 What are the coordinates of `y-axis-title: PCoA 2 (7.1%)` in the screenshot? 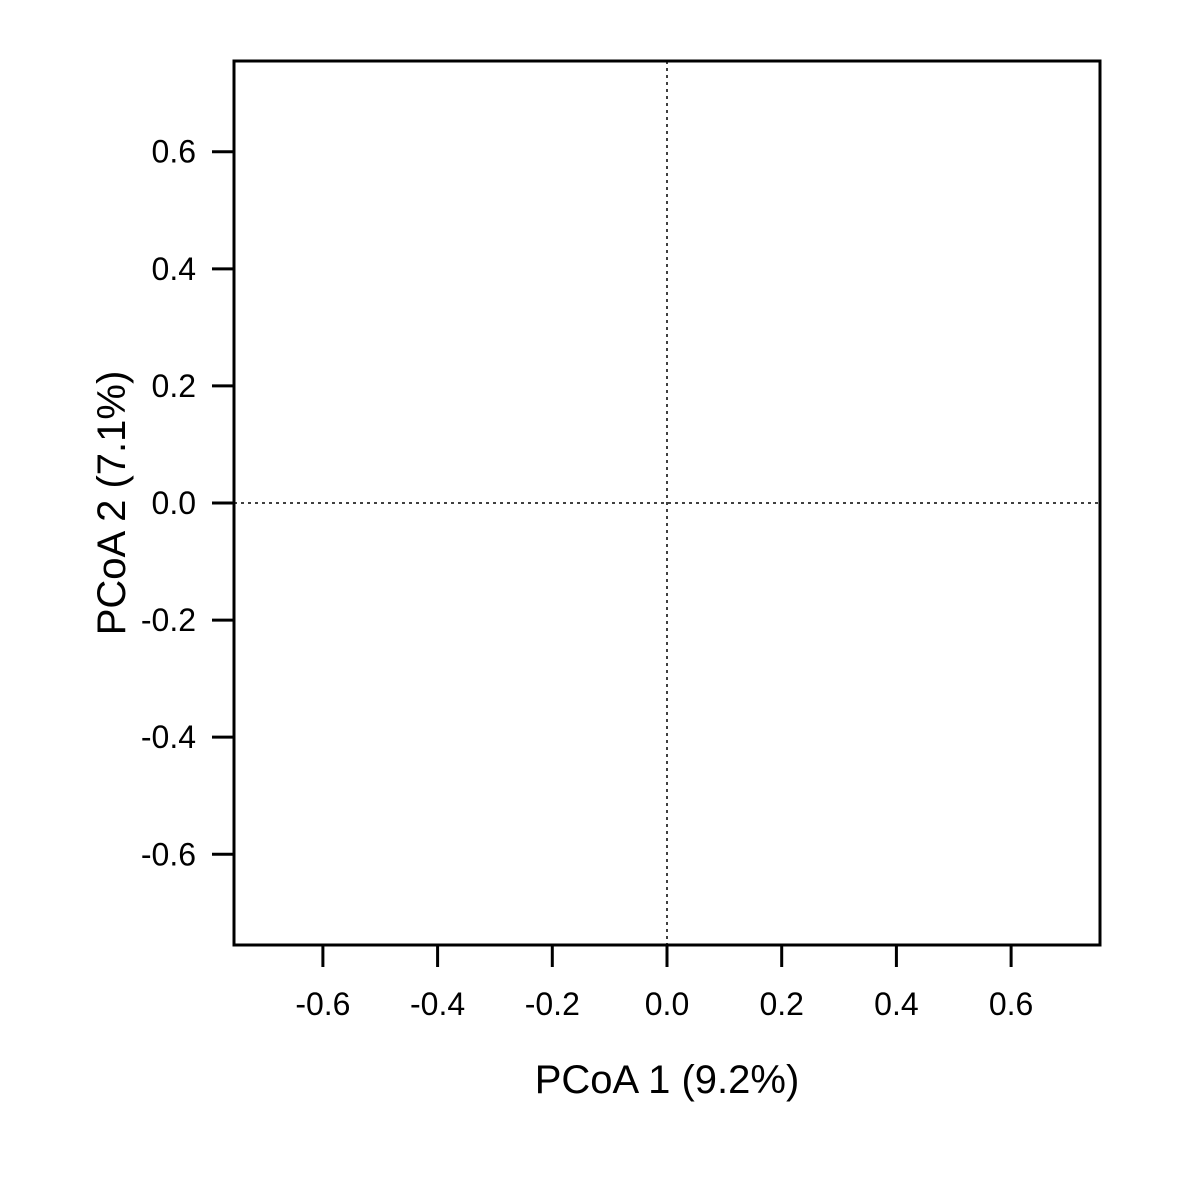 It's located at (112, 503).